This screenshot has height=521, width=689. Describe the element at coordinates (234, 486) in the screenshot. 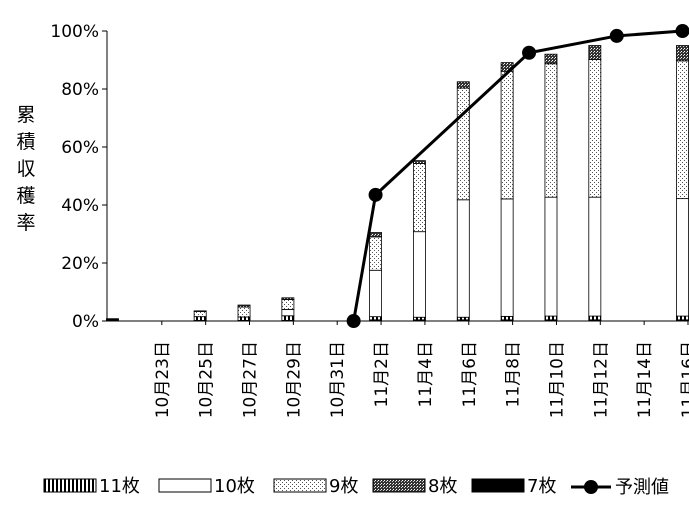

I see `legend-label: 10枚` at that location.